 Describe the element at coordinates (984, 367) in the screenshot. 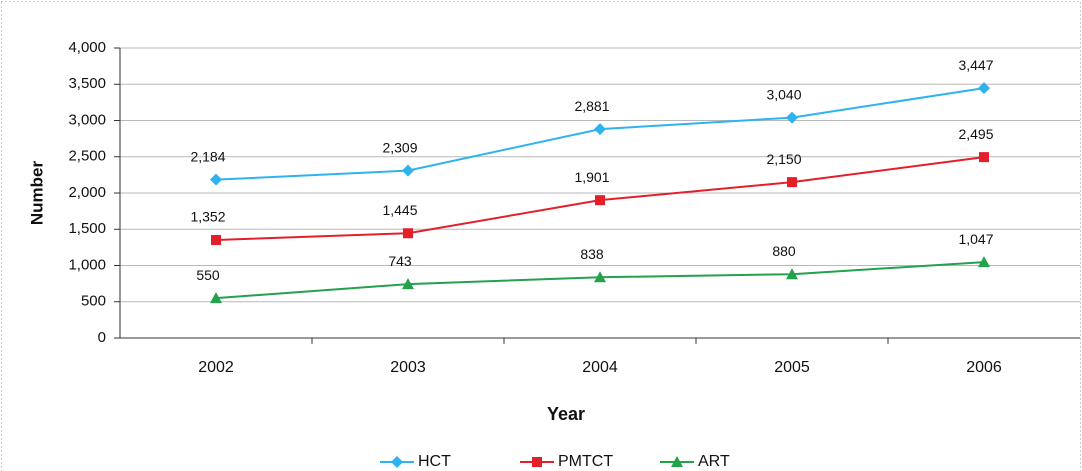

I see `x-tick-label: 2006` at that location.